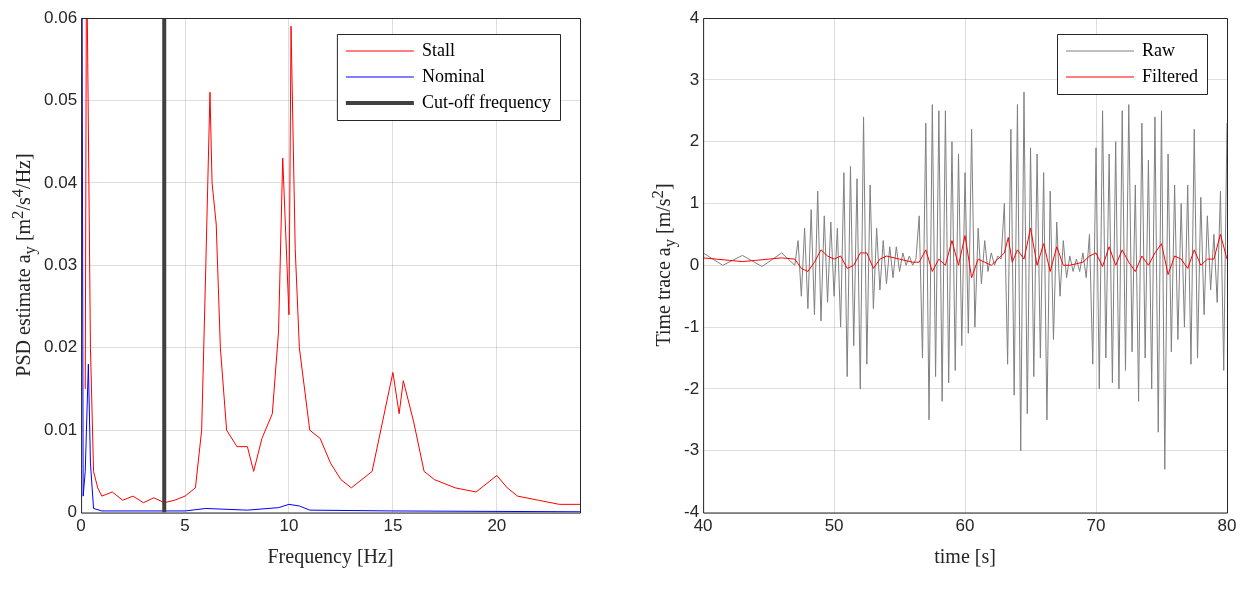 Image resolution: width=1247 pixels, height=591 pixels. Describe the element at coordinates (694, 203) in the screenshot. I see `y-tick-label: 1` at that location.